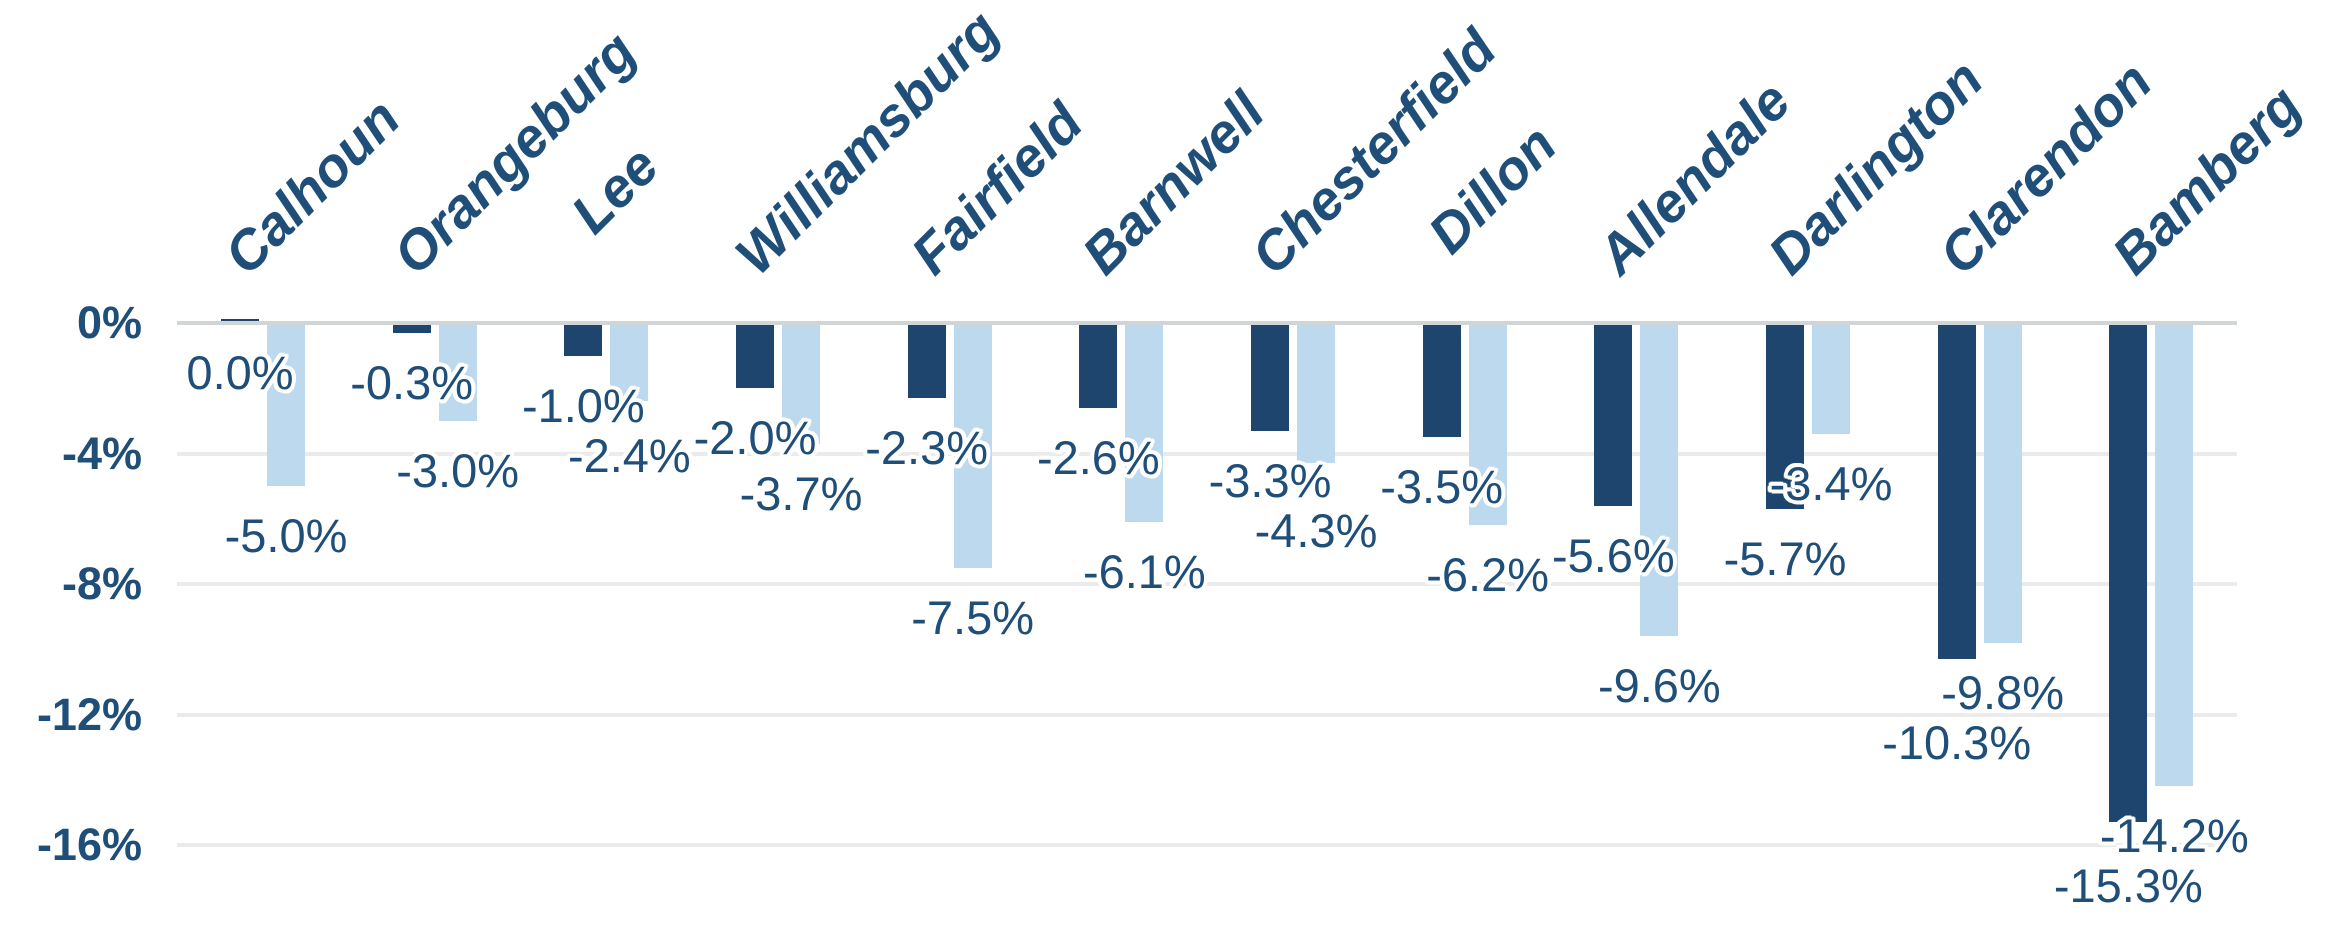 The width and height of the screenshot is (2325, 949). Describe the element at coordinates (109, 322) in the screenshot. I see `y-axis-tick-label: 0%` at that location.